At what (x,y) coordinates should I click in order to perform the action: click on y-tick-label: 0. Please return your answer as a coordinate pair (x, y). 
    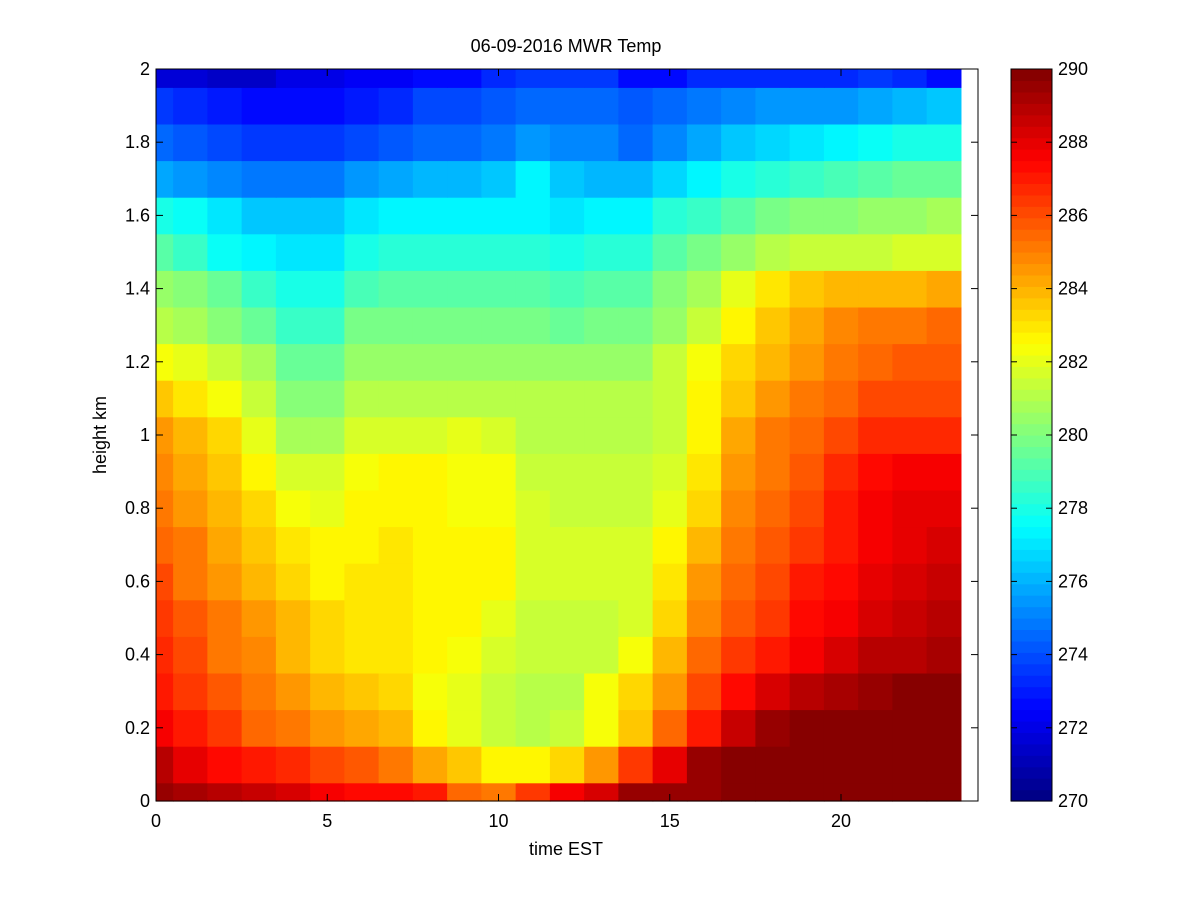
    Looking at the image, I should click on (145, 801).